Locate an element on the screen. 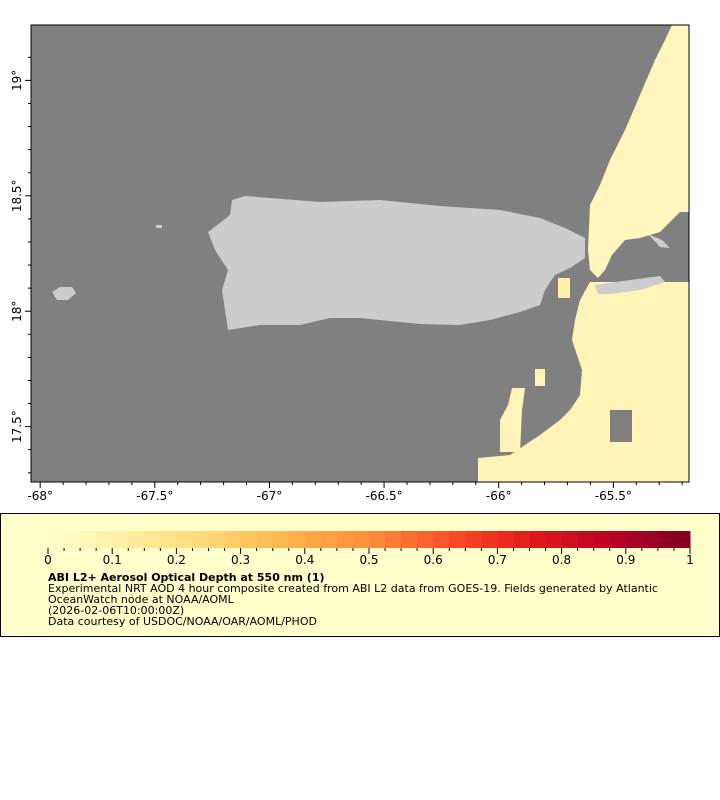  colorbar-tick-label: 1 is located at coordinates (690, 560).